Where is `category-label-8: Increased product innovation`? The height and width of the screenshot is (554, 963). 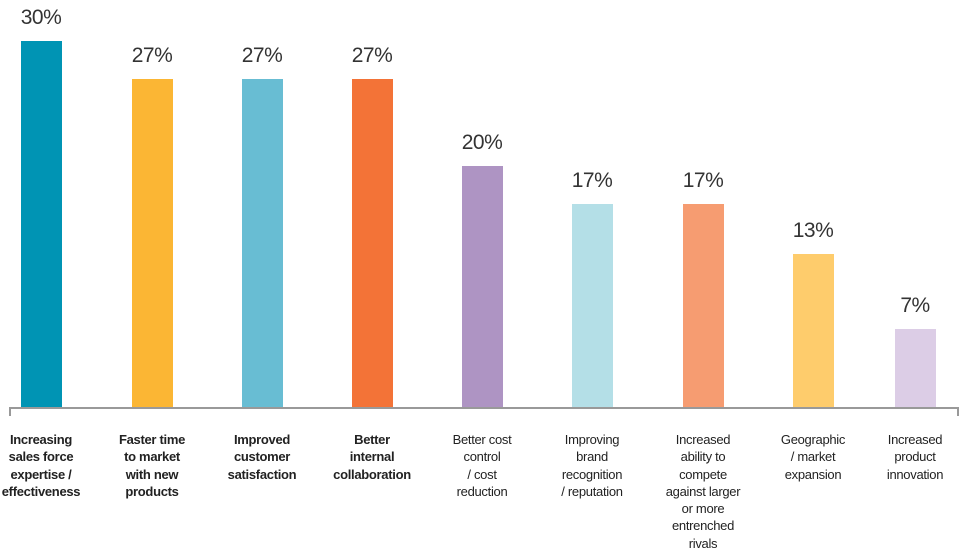 category-label-8: Increased product innovation is located at coordinates (913, 457).